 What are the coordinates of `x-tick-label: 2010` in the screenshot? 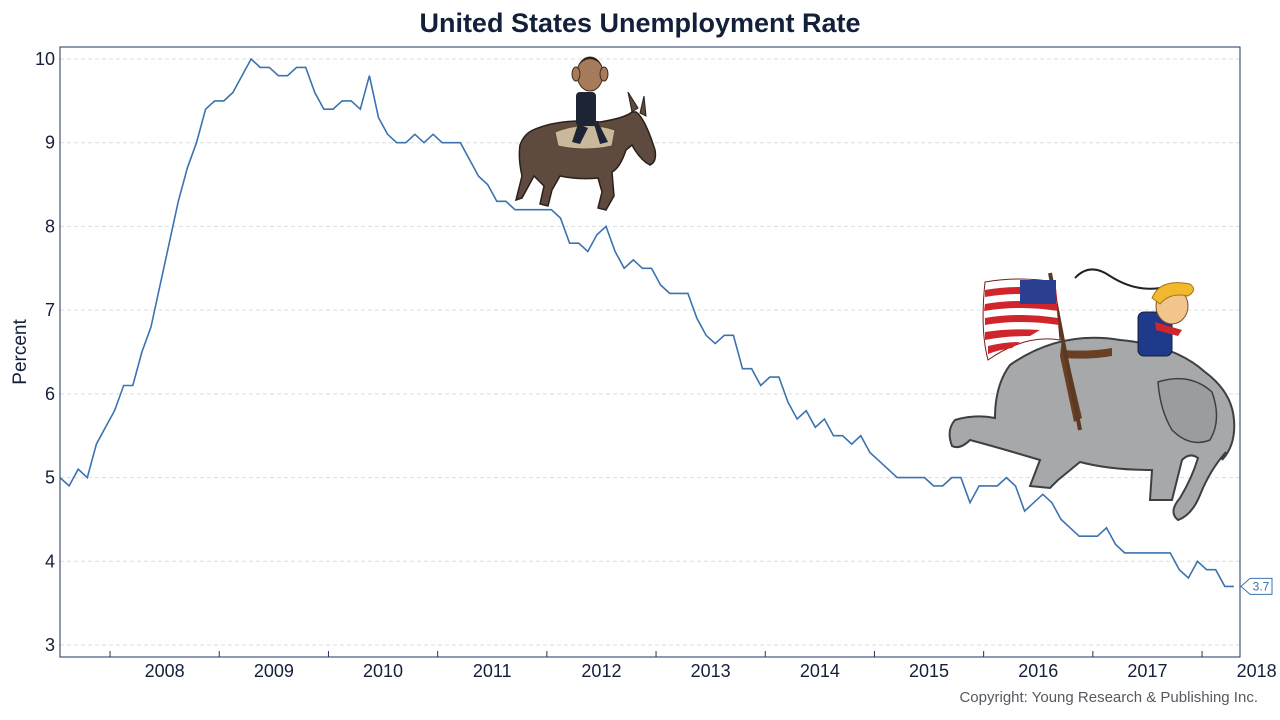 It's located at (383, 671).